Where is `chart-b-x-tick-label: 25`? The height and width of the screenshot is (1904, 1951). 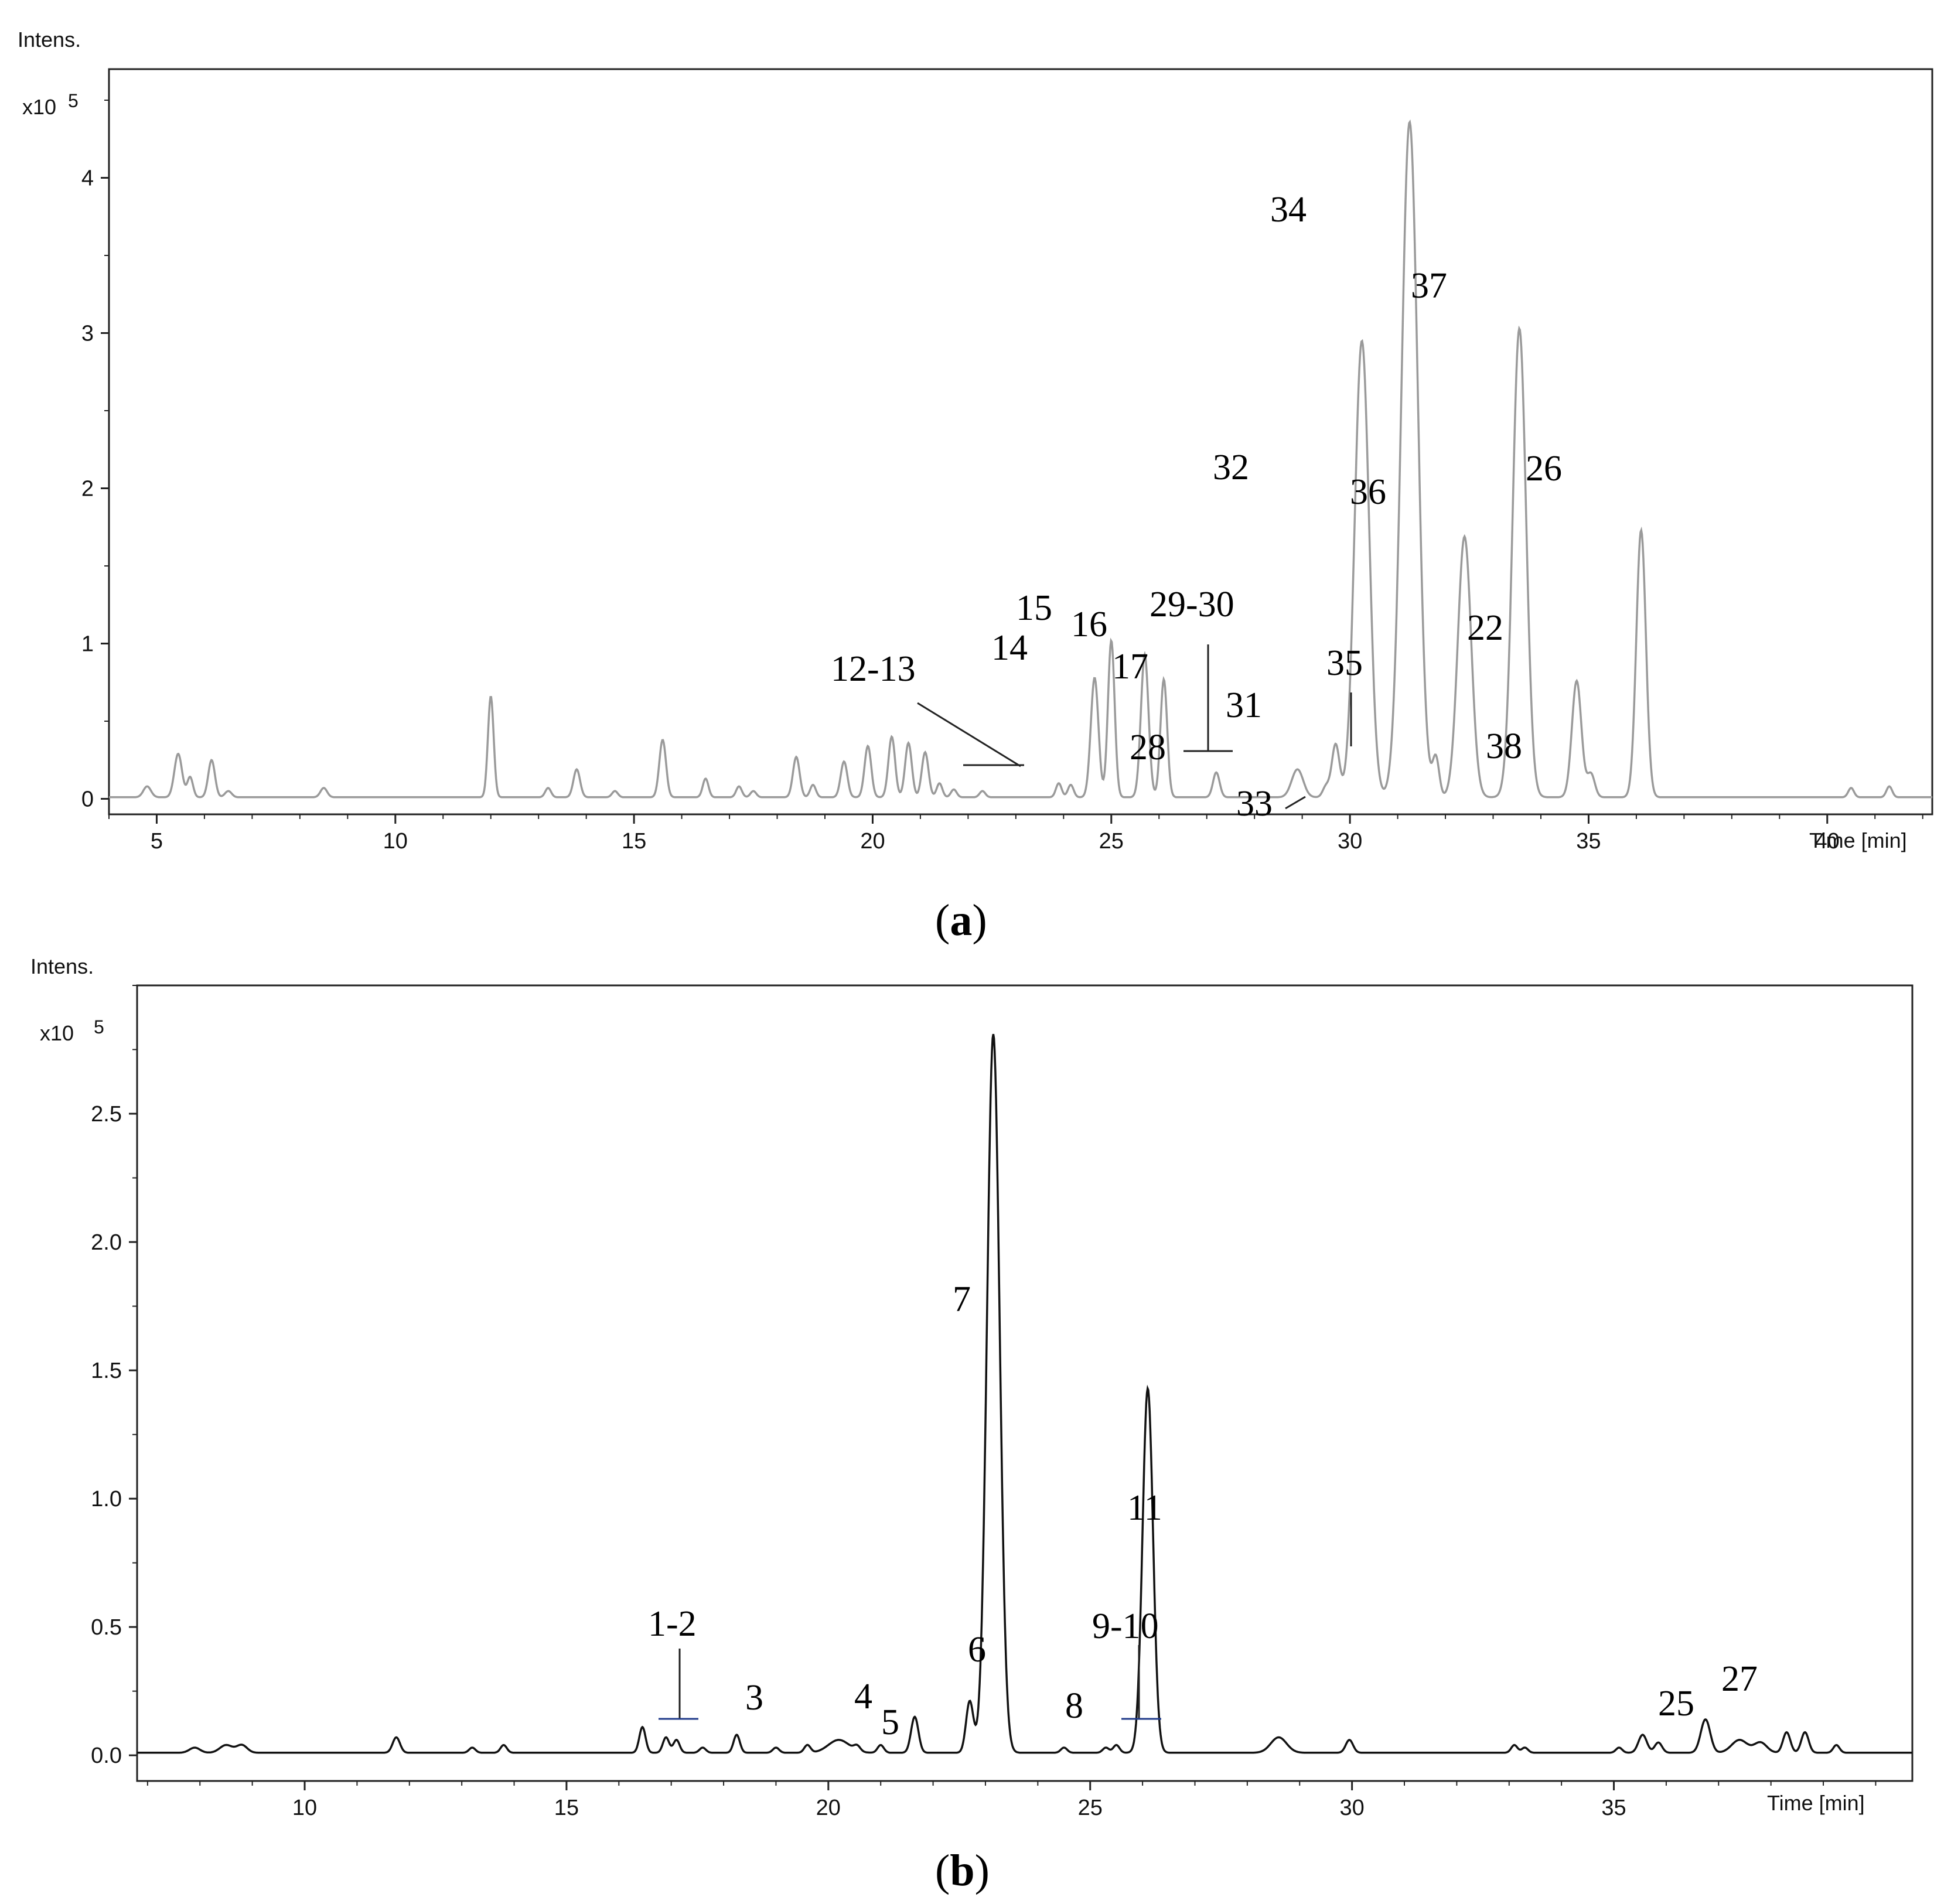
chart-b-x-tick-label: 25 is located at coordinates (1090, 1808).